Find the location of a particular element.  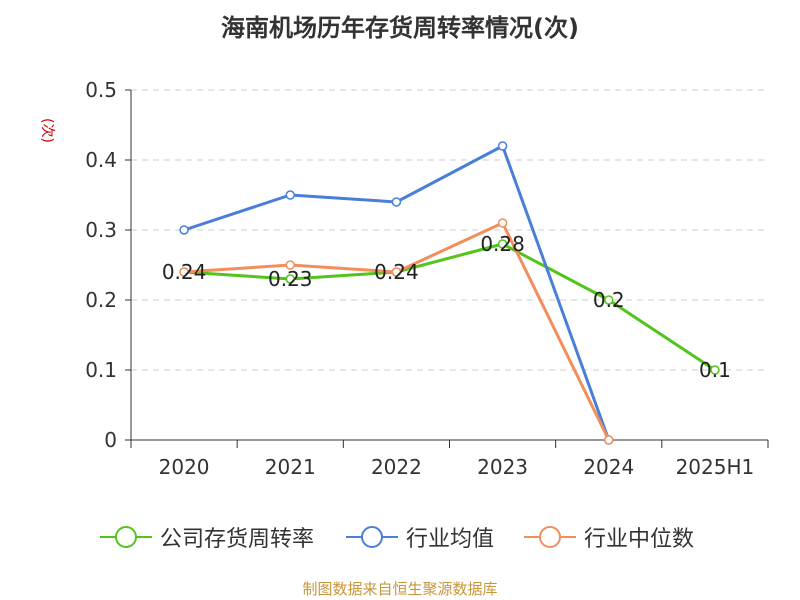

x-tick-label: 2021 is located at coordinates (290, 467).